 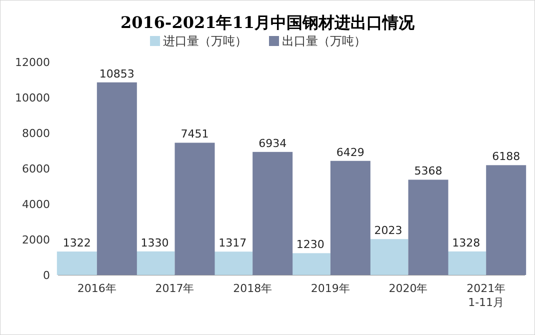 I want to click on x-tick-label: 2020年, so click(x=408, y=288).